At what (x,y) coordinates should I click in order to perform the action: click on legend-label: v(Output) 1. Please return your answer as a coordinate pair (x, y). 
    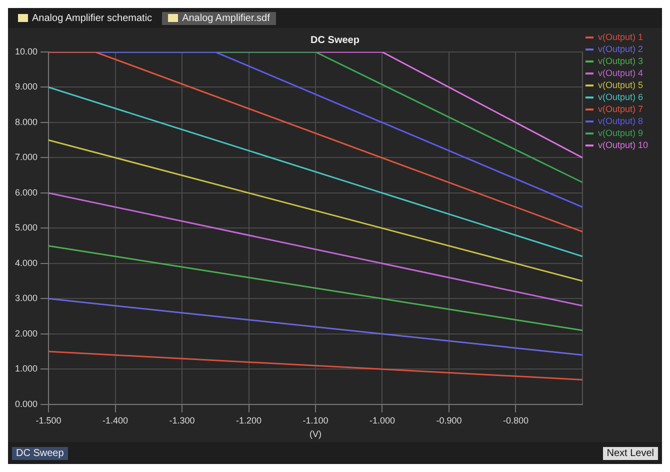
    Looking at the image, I should click on (621, 37).